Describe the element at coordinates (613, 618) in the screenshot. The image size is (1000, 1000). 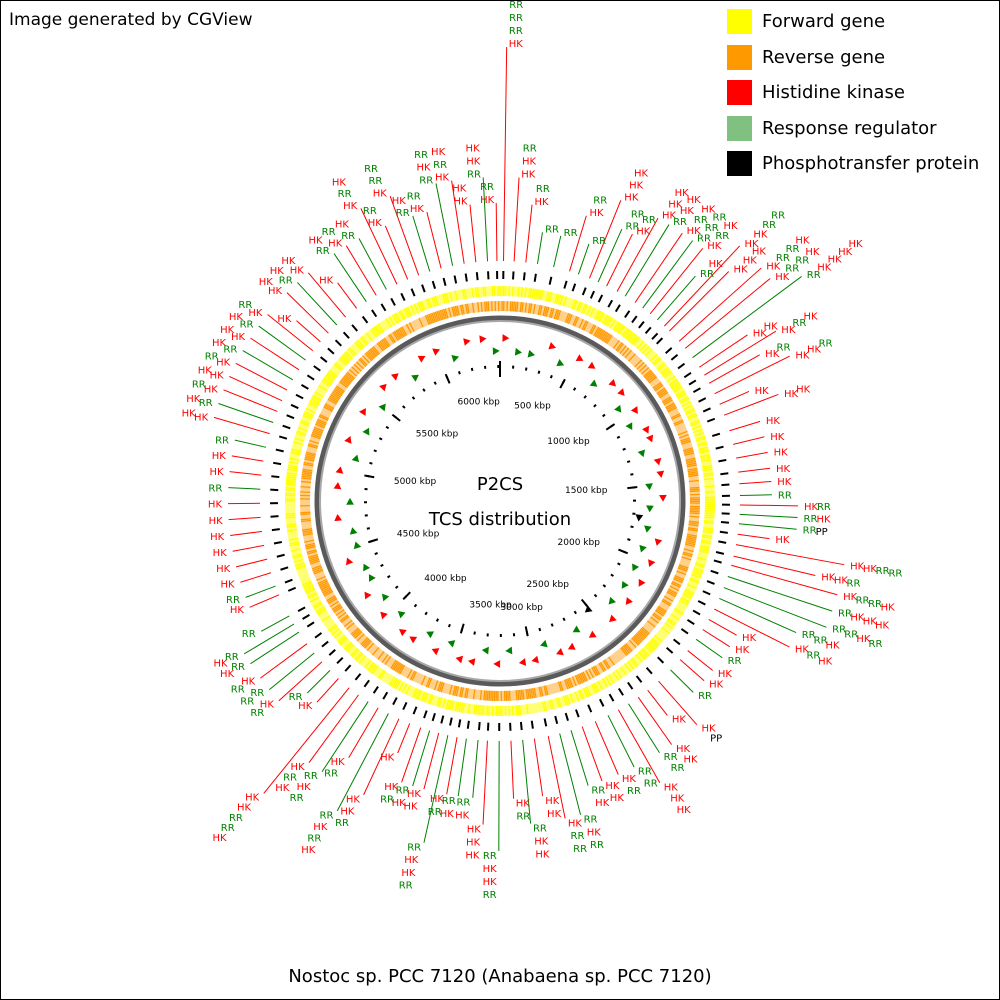
I see `marker-hk` at that location.